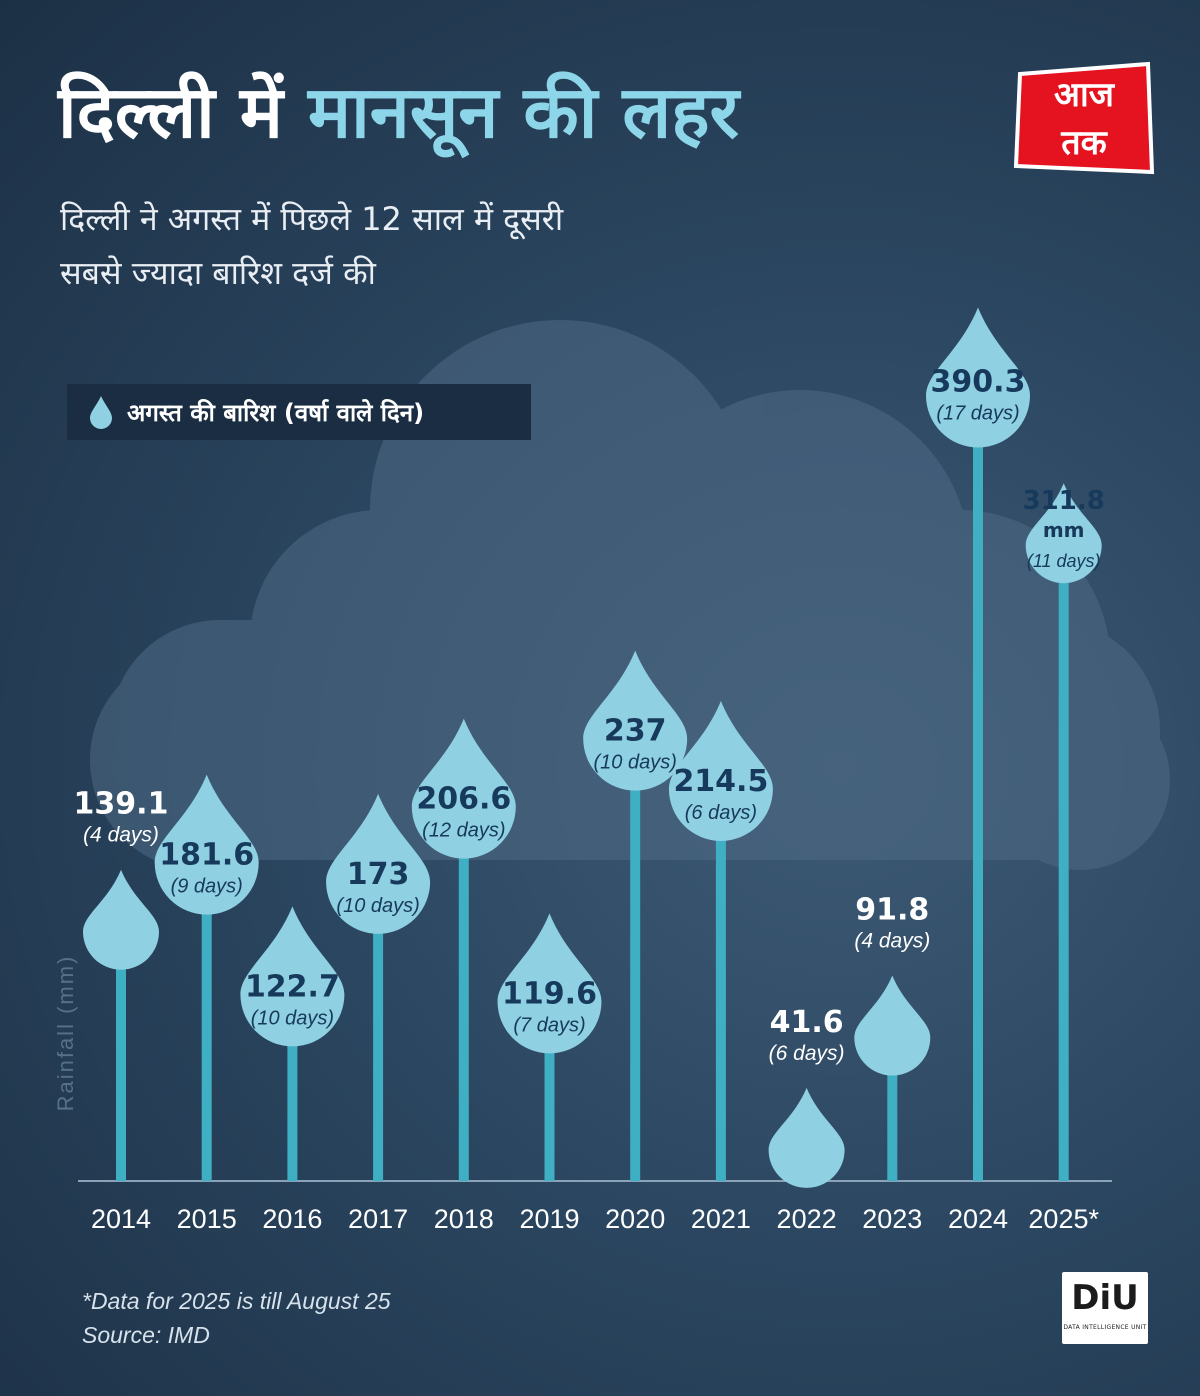  What do you see at coordinates (146, 1335) in the screenshot?
I see `footnote-source: Source: IMD` at bounding box center [146, 1335].